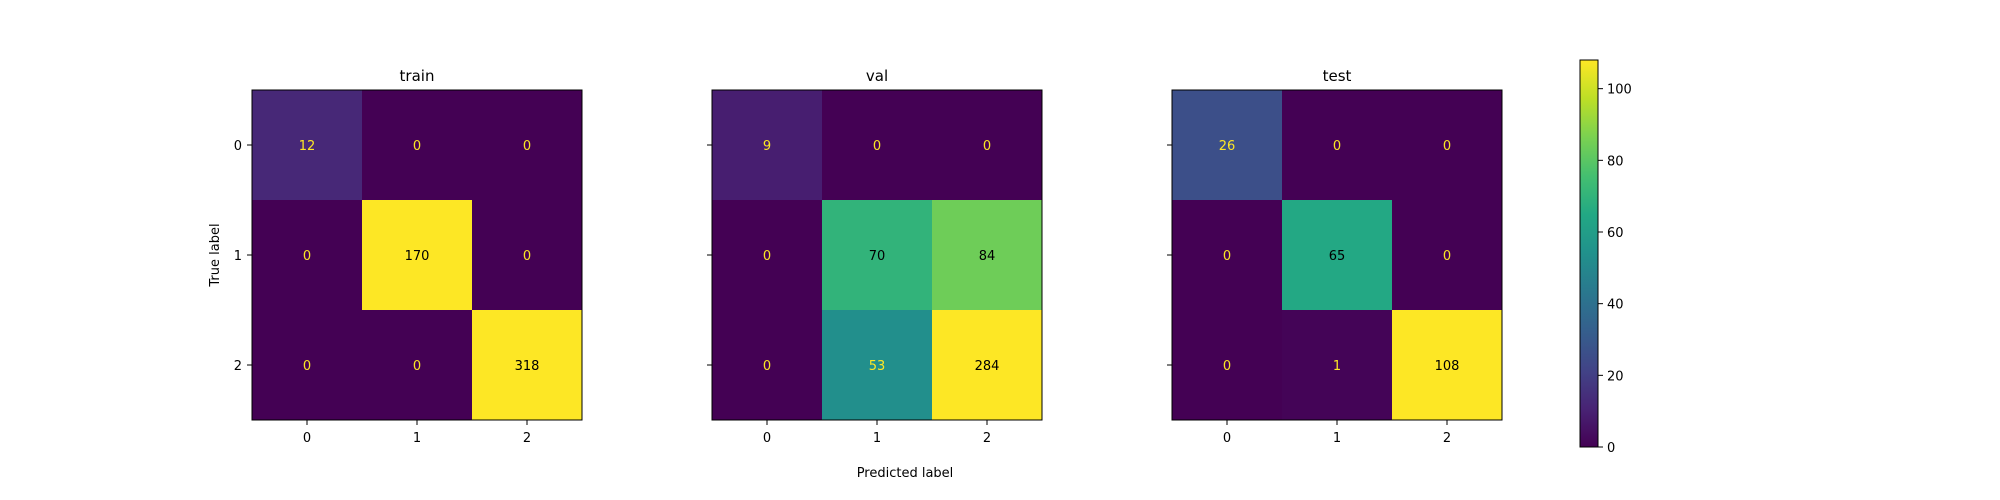 The height and width of the screenshot is (500, 2000). Describe the element at coordinates (1337, 76) in the screenshot. I see `panel-title: test` at that location.